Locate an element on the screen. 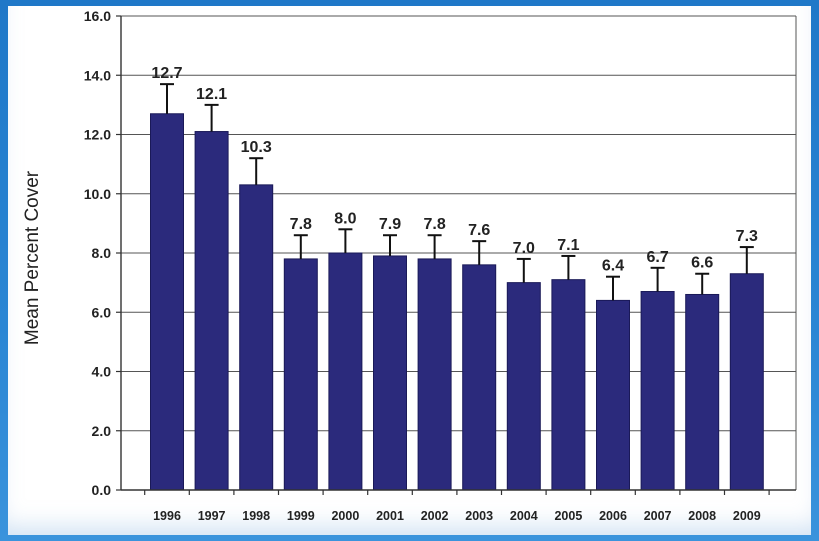  x-tick-label-2005: 2005 is located at coordinates (568, 516).